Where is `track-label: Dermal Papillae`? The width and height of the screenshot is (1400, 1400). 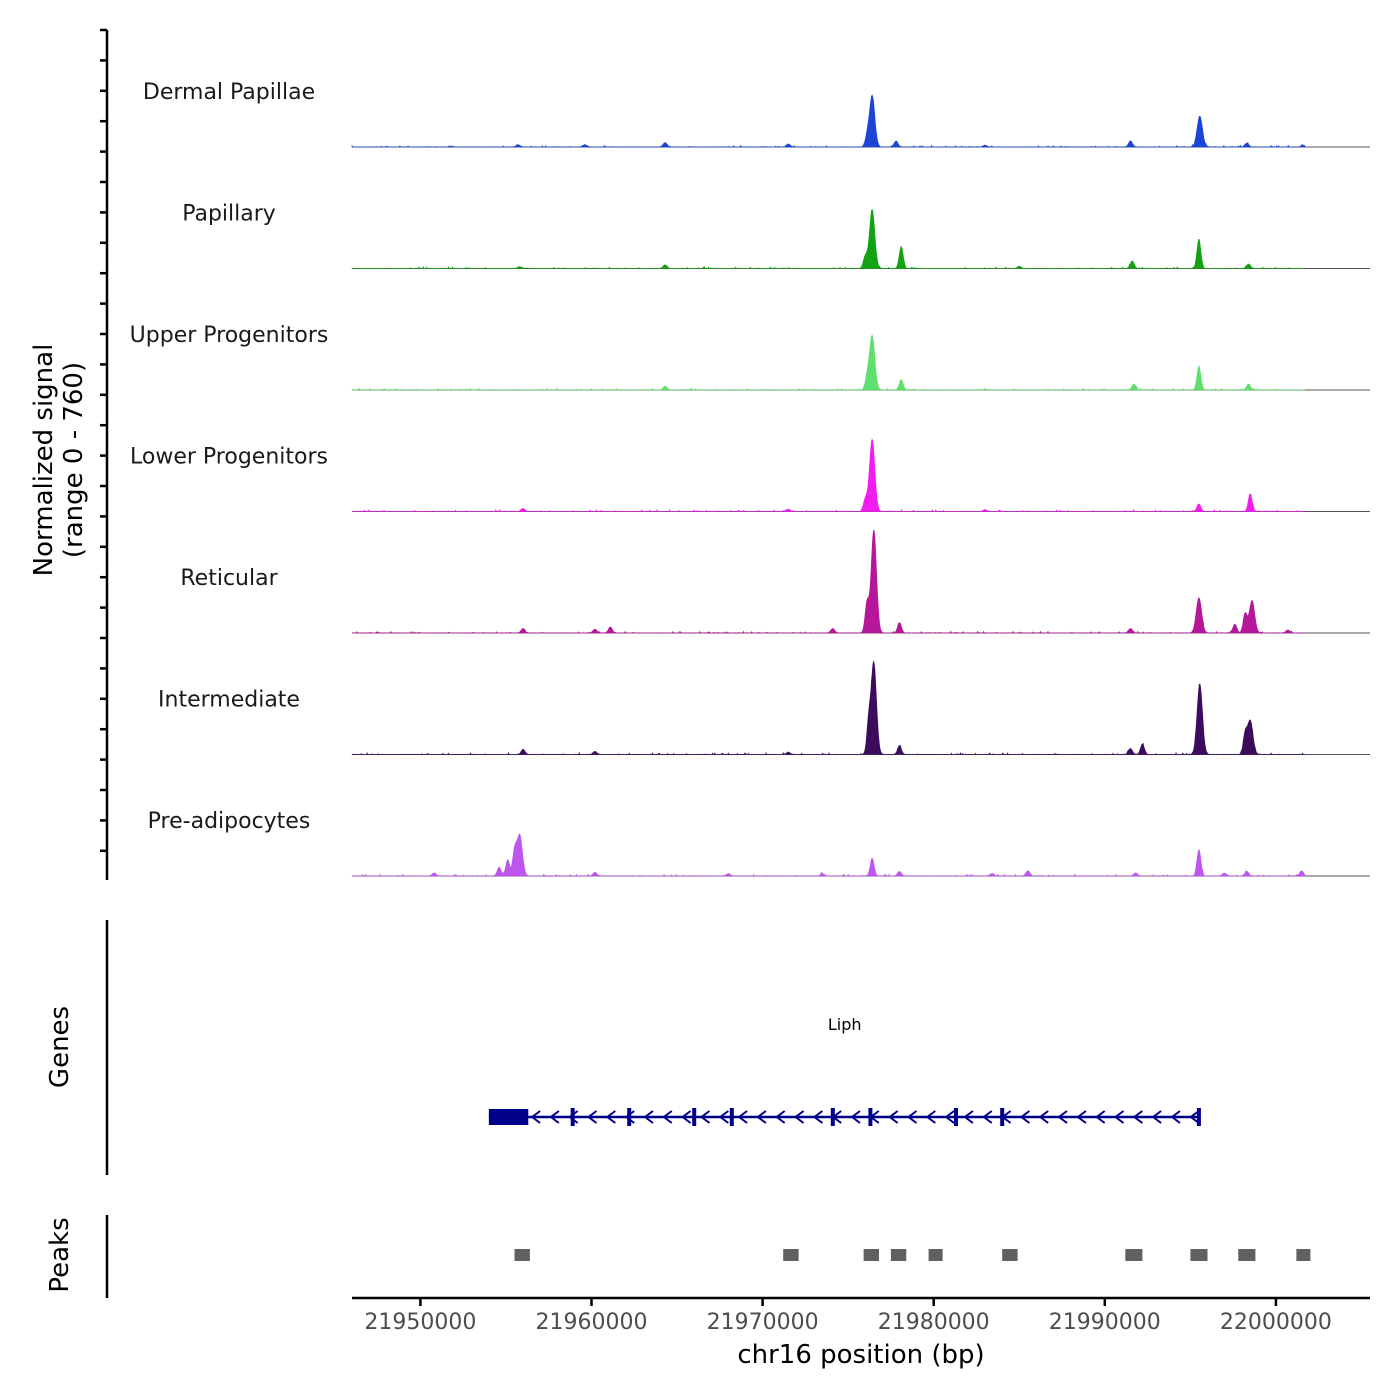
track-label: Dermal Papillae is located at coordinates (229, 92).